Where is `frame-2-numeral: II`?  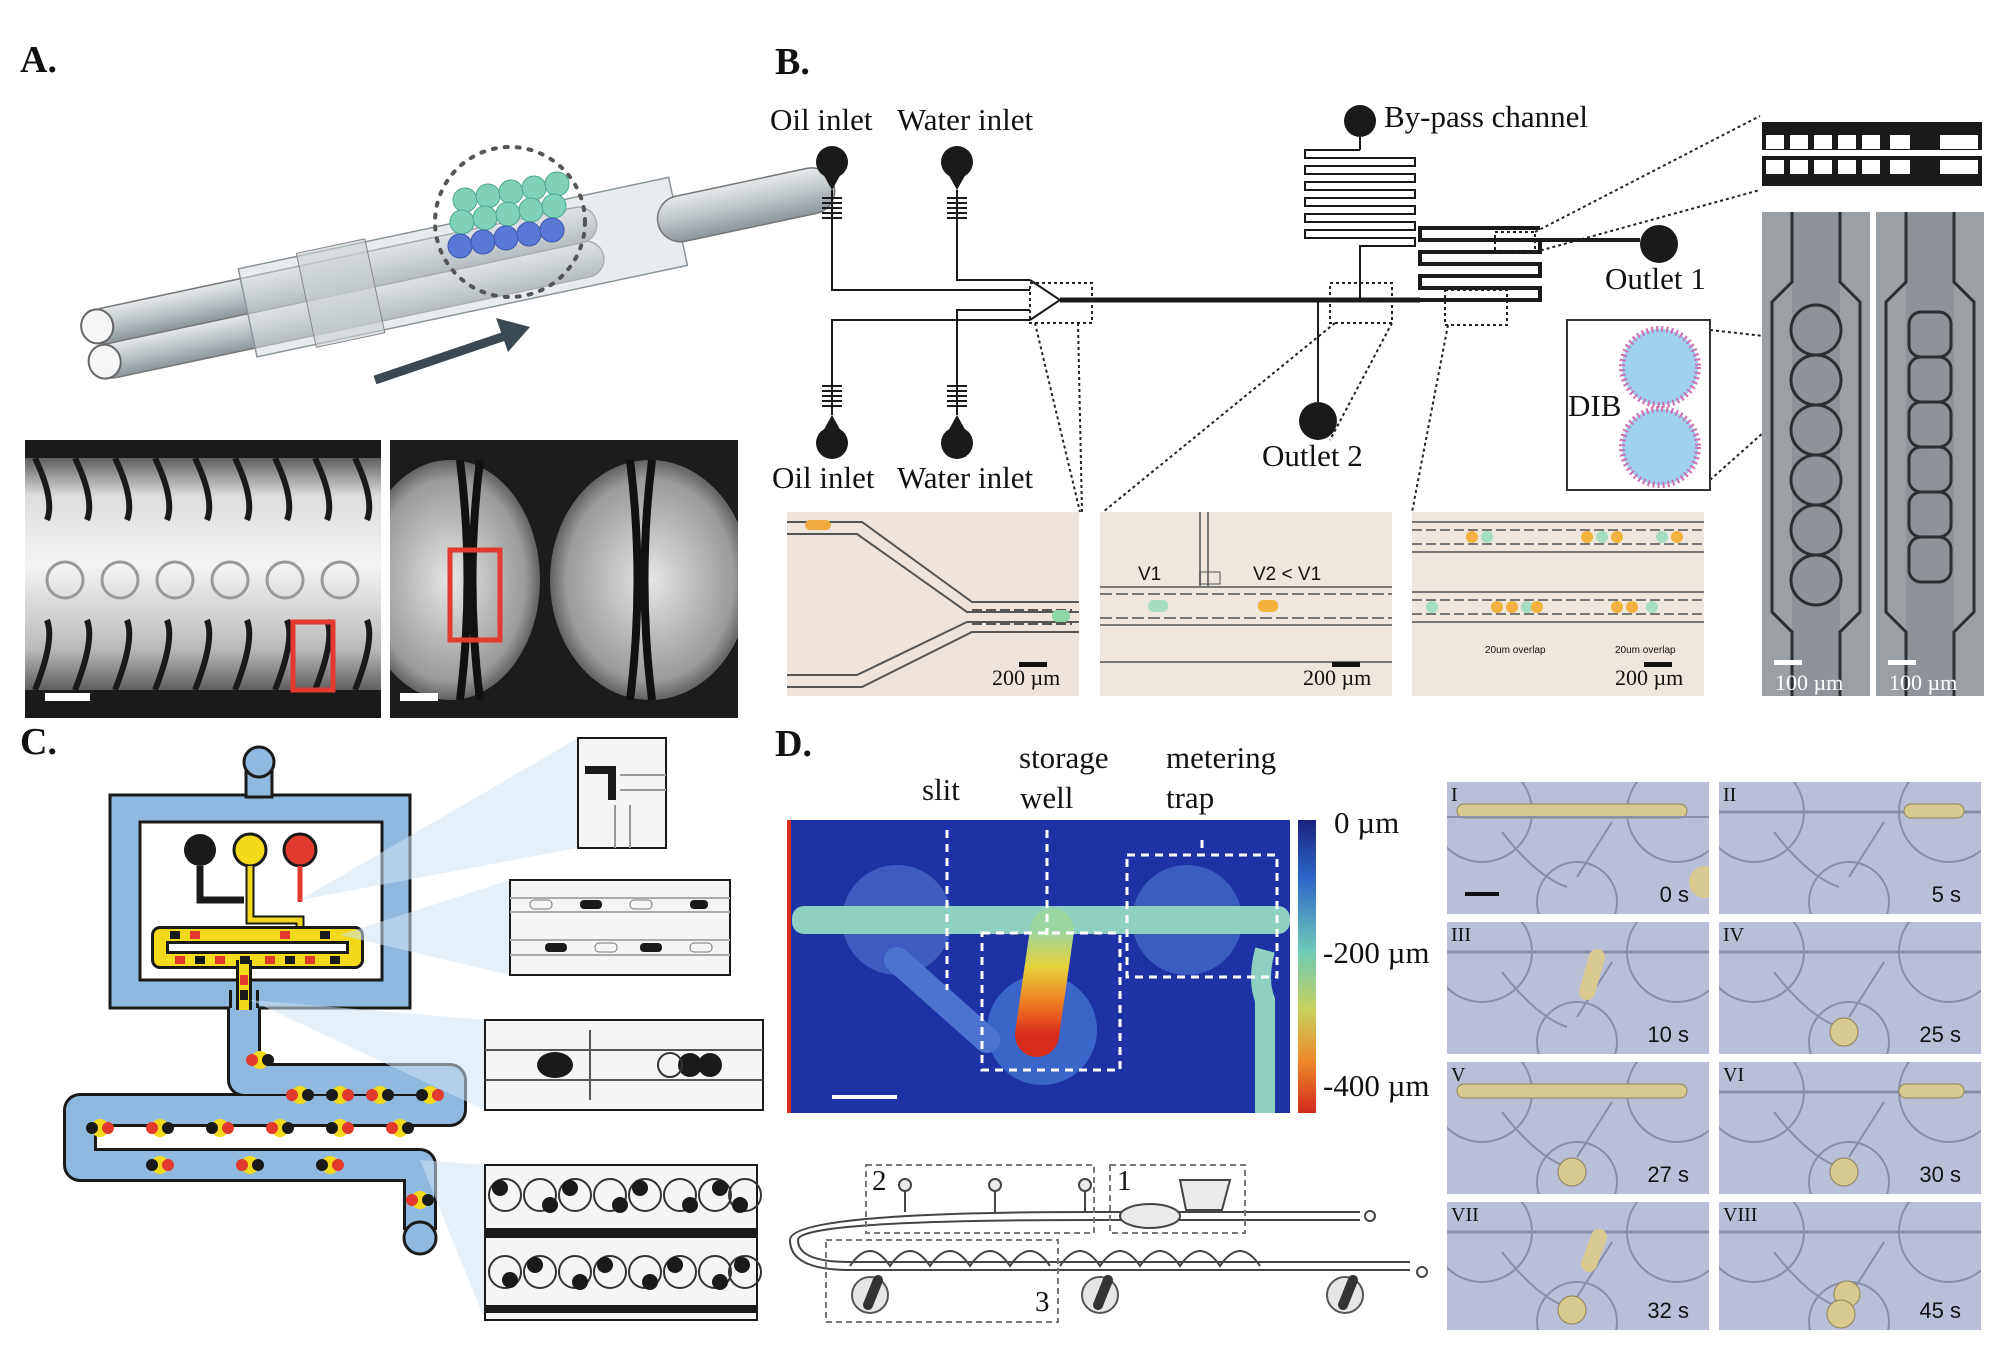 frame-2-numeral: II is located at coordinates (1730, 795).